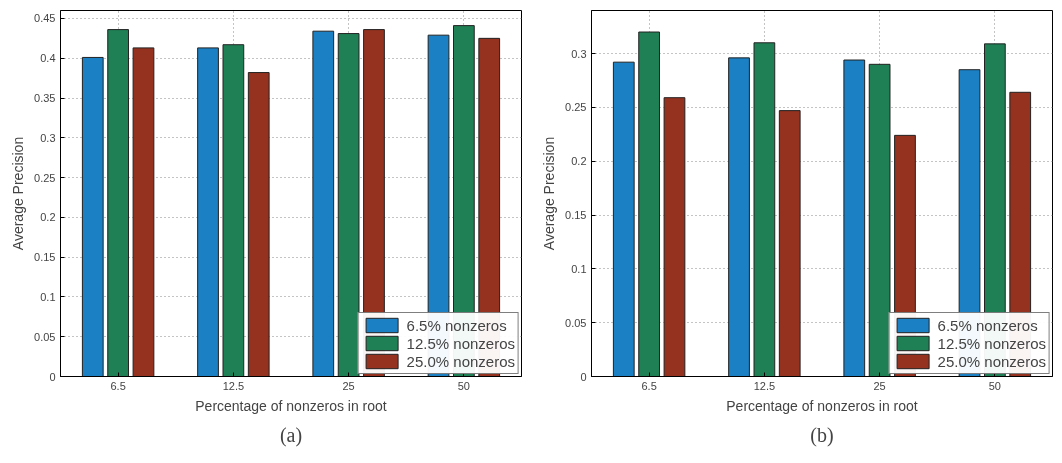 This screenshot has width=1062, height=463. What do you see at coordinates (45, 18) in the screenshot?
I see `y-tick-label: 0.45` at bounding box center [45, 18].